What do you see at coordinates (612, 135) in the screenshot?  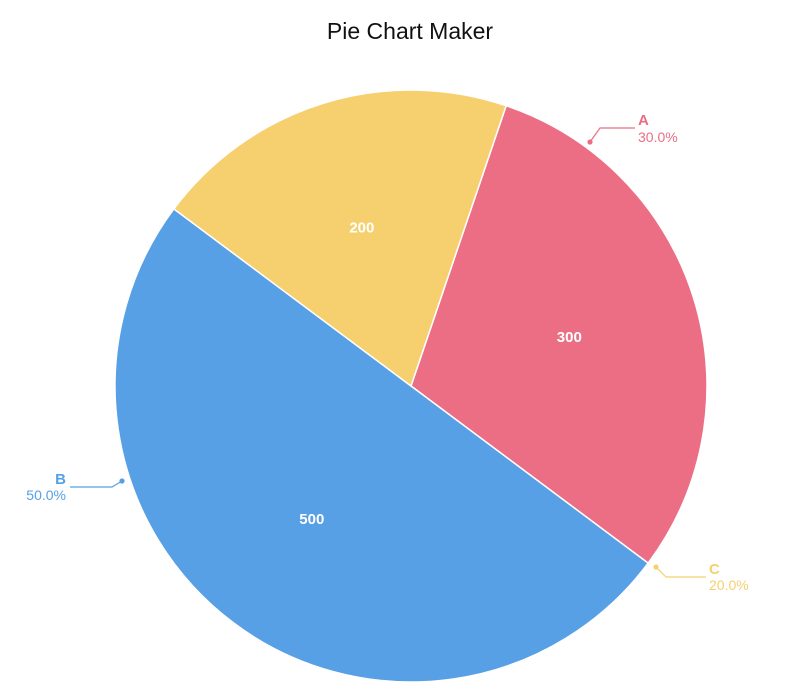 I see `leader-line-a` at bounding box center [612, 135].